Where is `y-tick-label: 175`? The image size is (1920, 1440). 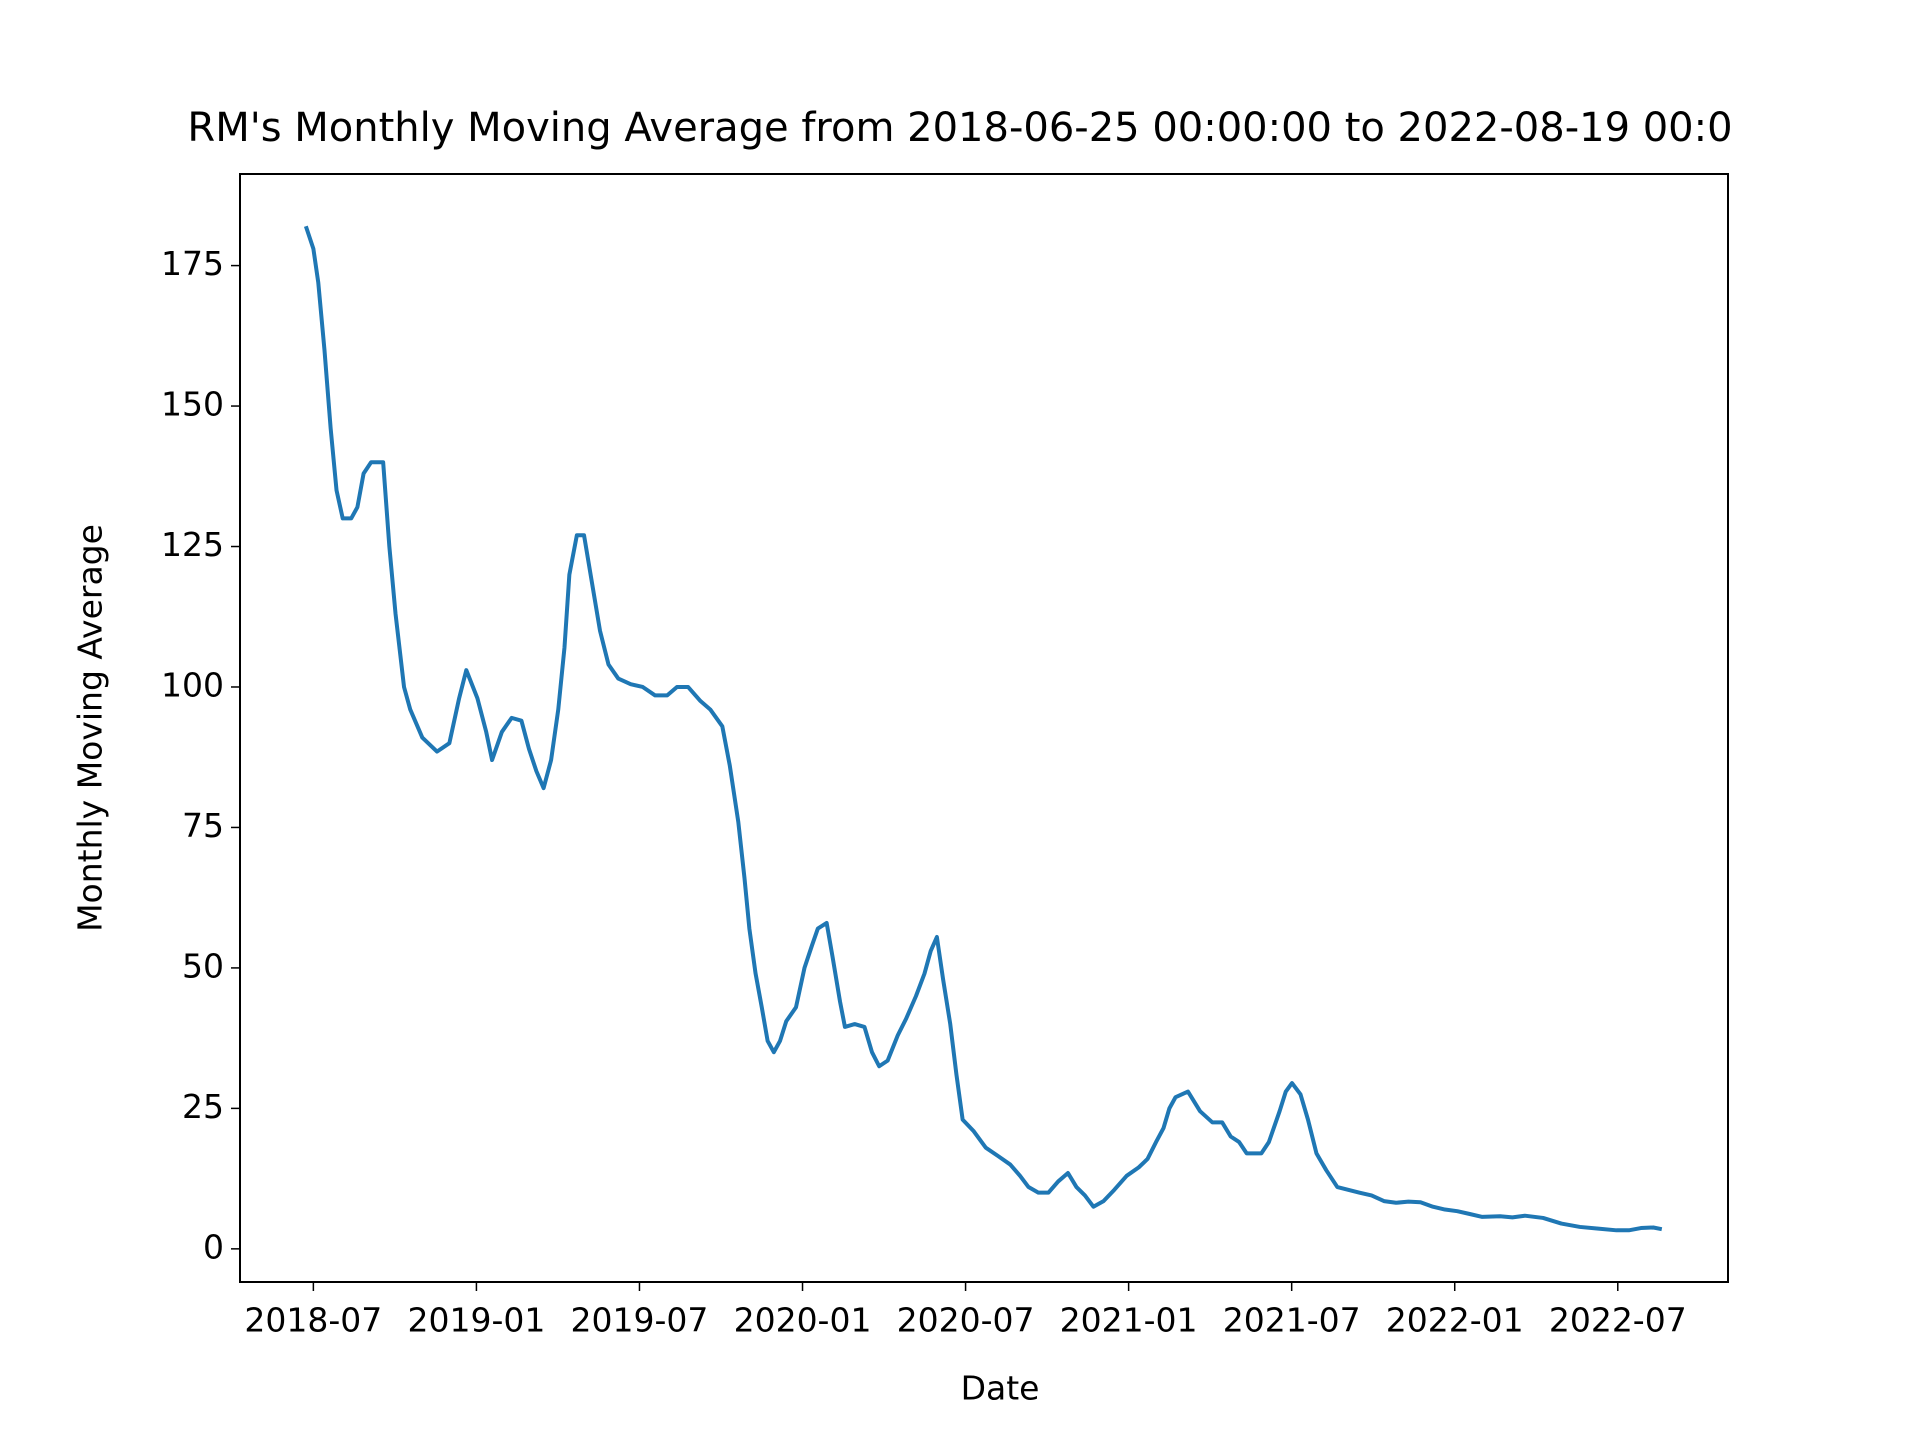 y-tick-label: 175 is located at coordinates (192, 263).